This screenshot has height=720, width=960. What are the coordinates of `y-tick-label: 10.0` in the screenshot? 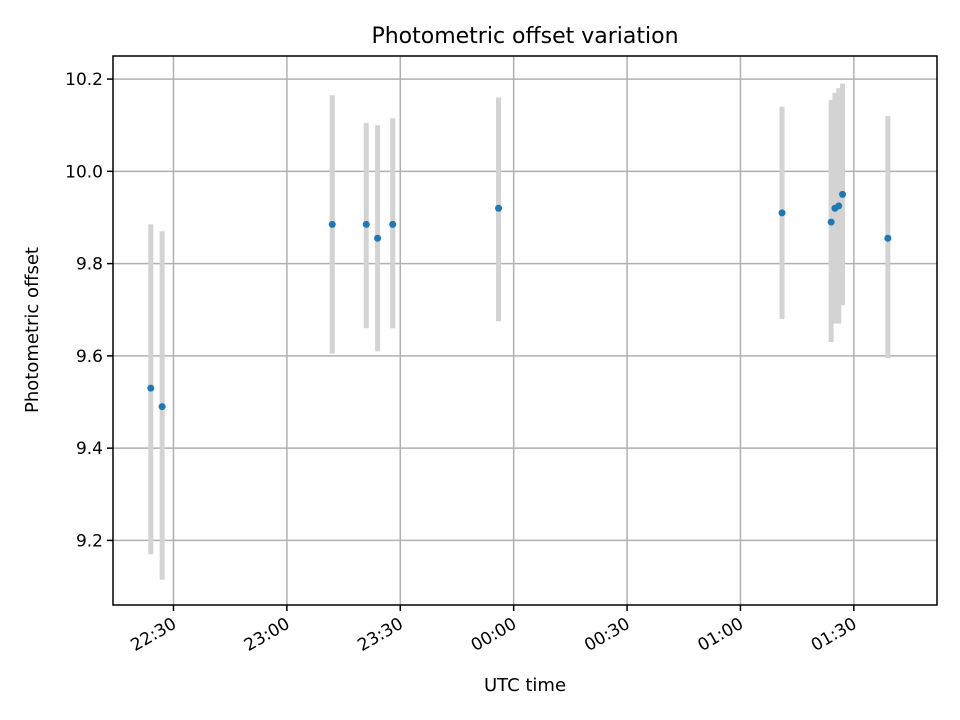 It's located at (84, 172).